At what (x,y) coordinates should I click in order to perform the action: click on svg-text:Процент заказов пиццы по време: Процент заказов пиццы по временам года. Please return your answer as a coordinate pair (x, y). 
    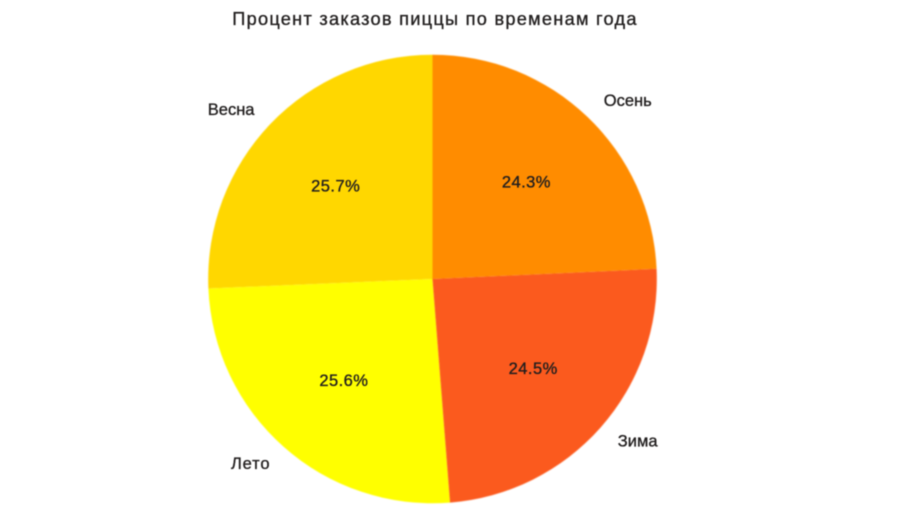
    Looking at the image, I should click on (435, 19).